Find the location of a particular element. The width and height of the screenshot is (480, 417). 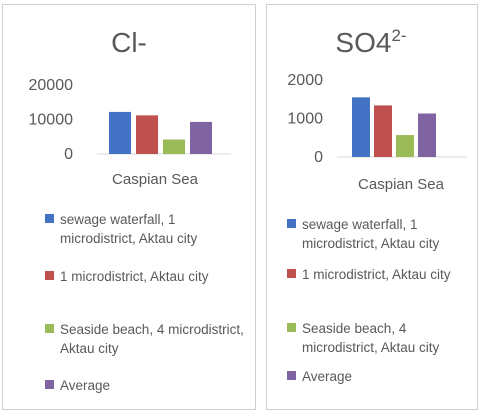

y-tick-label: 2000 is located at coordinates (305, 80).